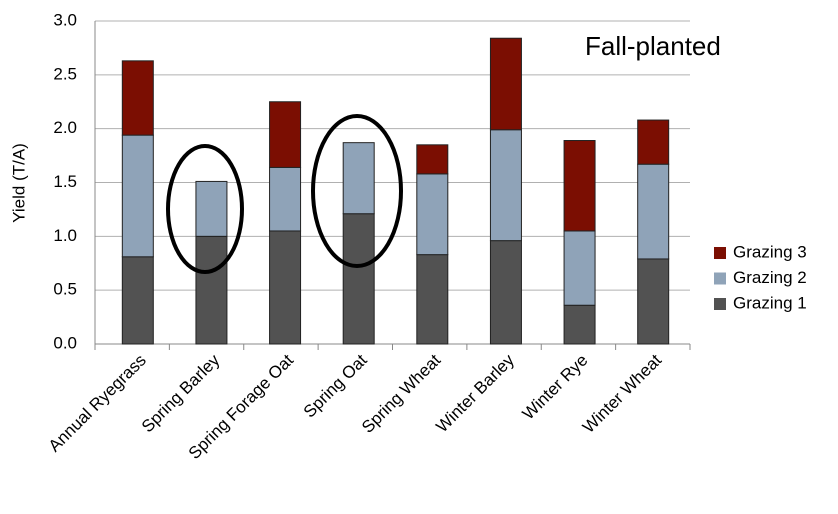 This screenshot has height=514, width=838. What do you see at coordinates (475, 393) in the screenshot?
I see `x-tick-label: Winter Barley` at bounding box center [475, 393].